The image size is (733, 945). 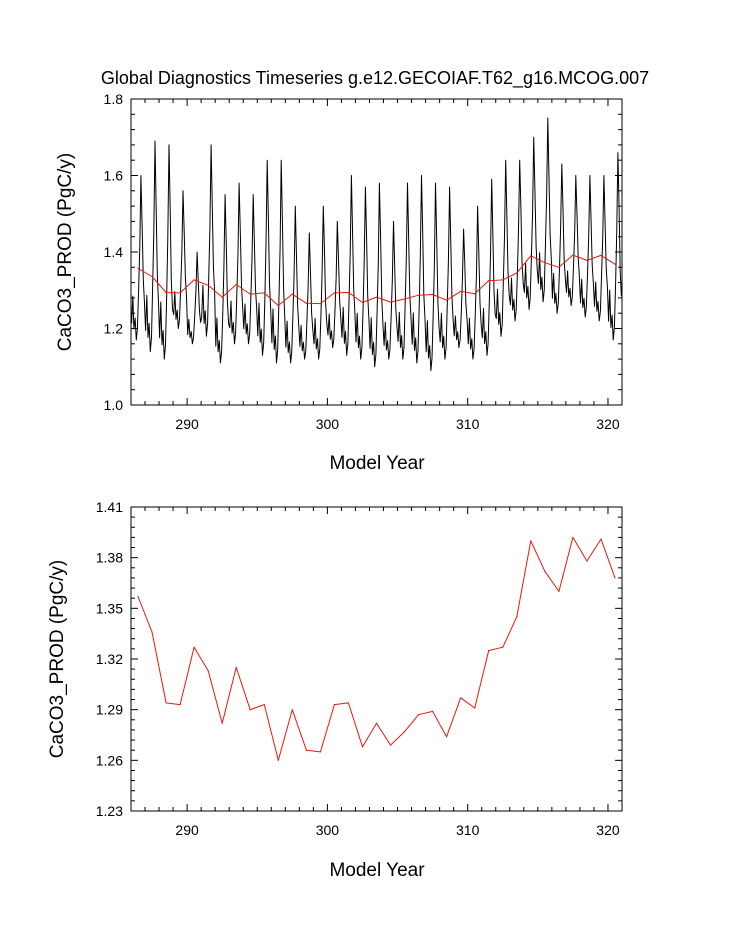 I want to click on y-tick-label: 1.23, so click(x=109, y=811).